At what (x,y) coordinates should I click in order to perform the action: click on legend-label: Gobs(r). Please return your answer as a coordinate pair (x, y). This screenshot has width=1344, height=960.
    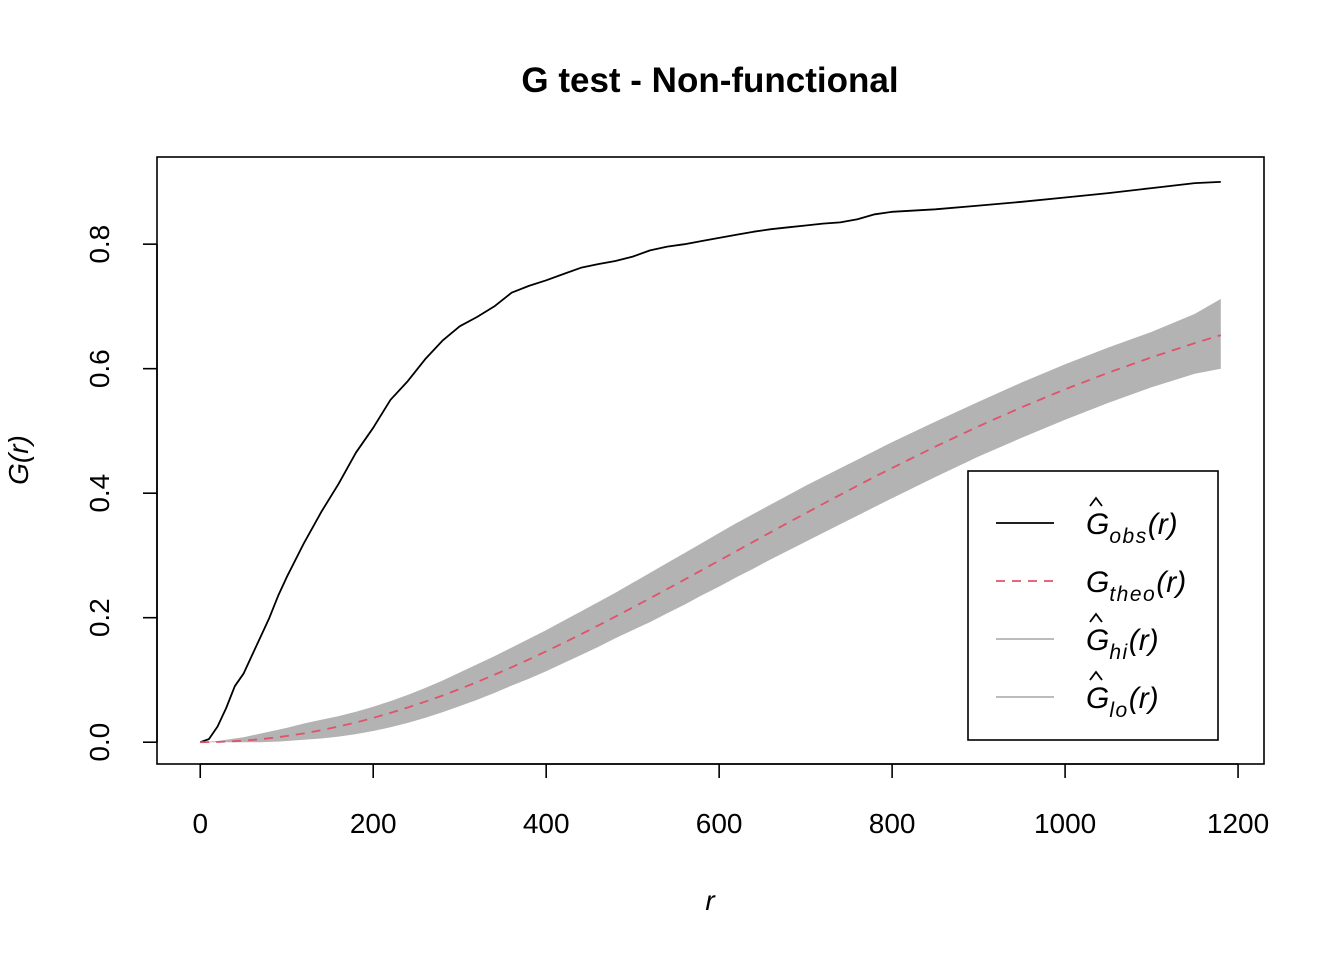
    Looking at the image, I should click on (1132, 528).